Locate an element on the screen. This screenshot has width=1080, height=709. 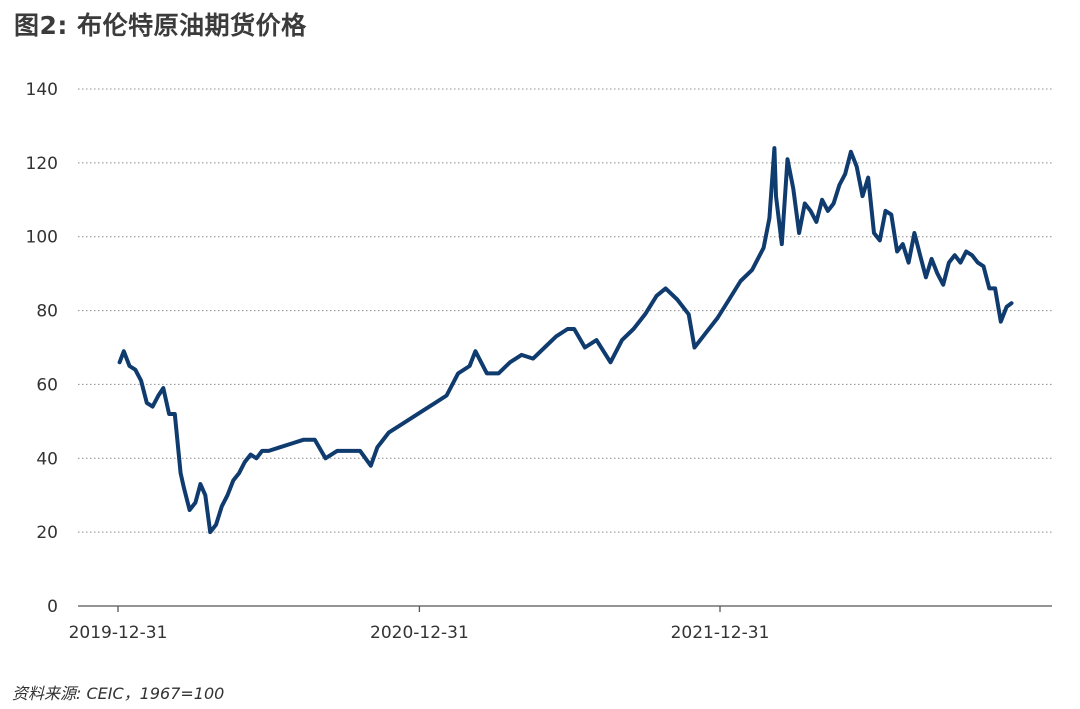
x-tick-label: 2021-12-31 is located at coordinates (720, 633).